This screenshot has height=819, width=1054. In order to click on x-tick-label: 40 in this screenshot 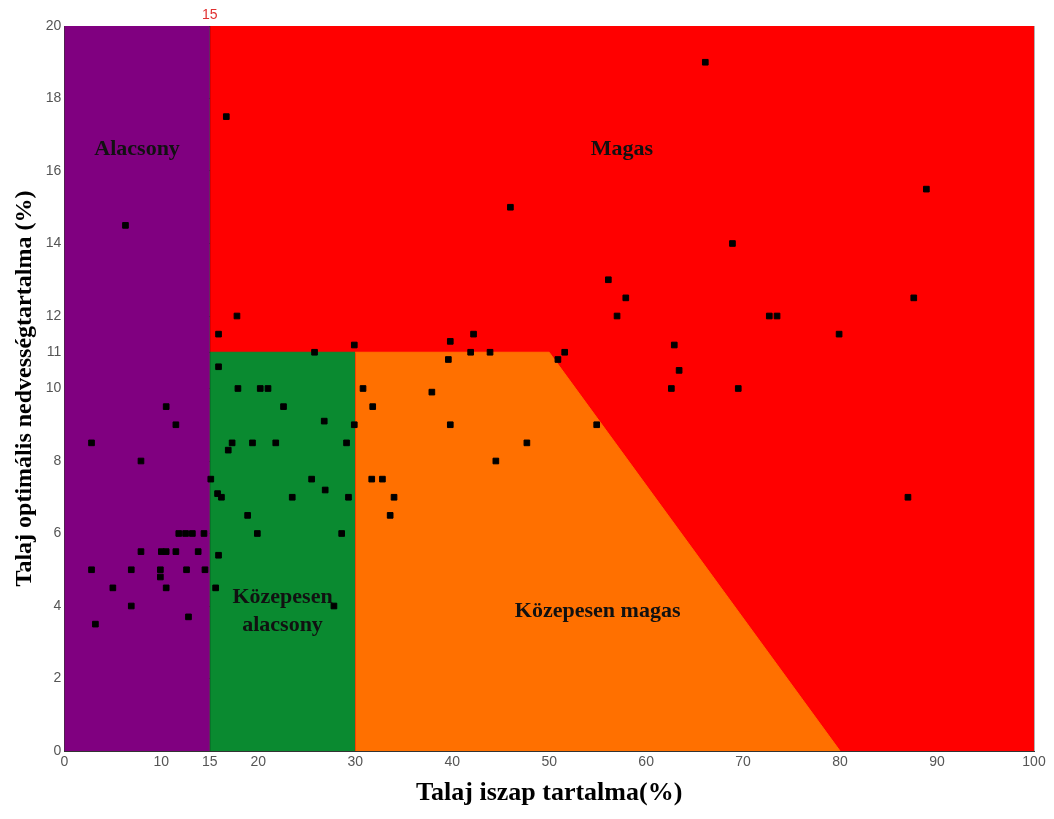, I will do `click(452, 761)`.